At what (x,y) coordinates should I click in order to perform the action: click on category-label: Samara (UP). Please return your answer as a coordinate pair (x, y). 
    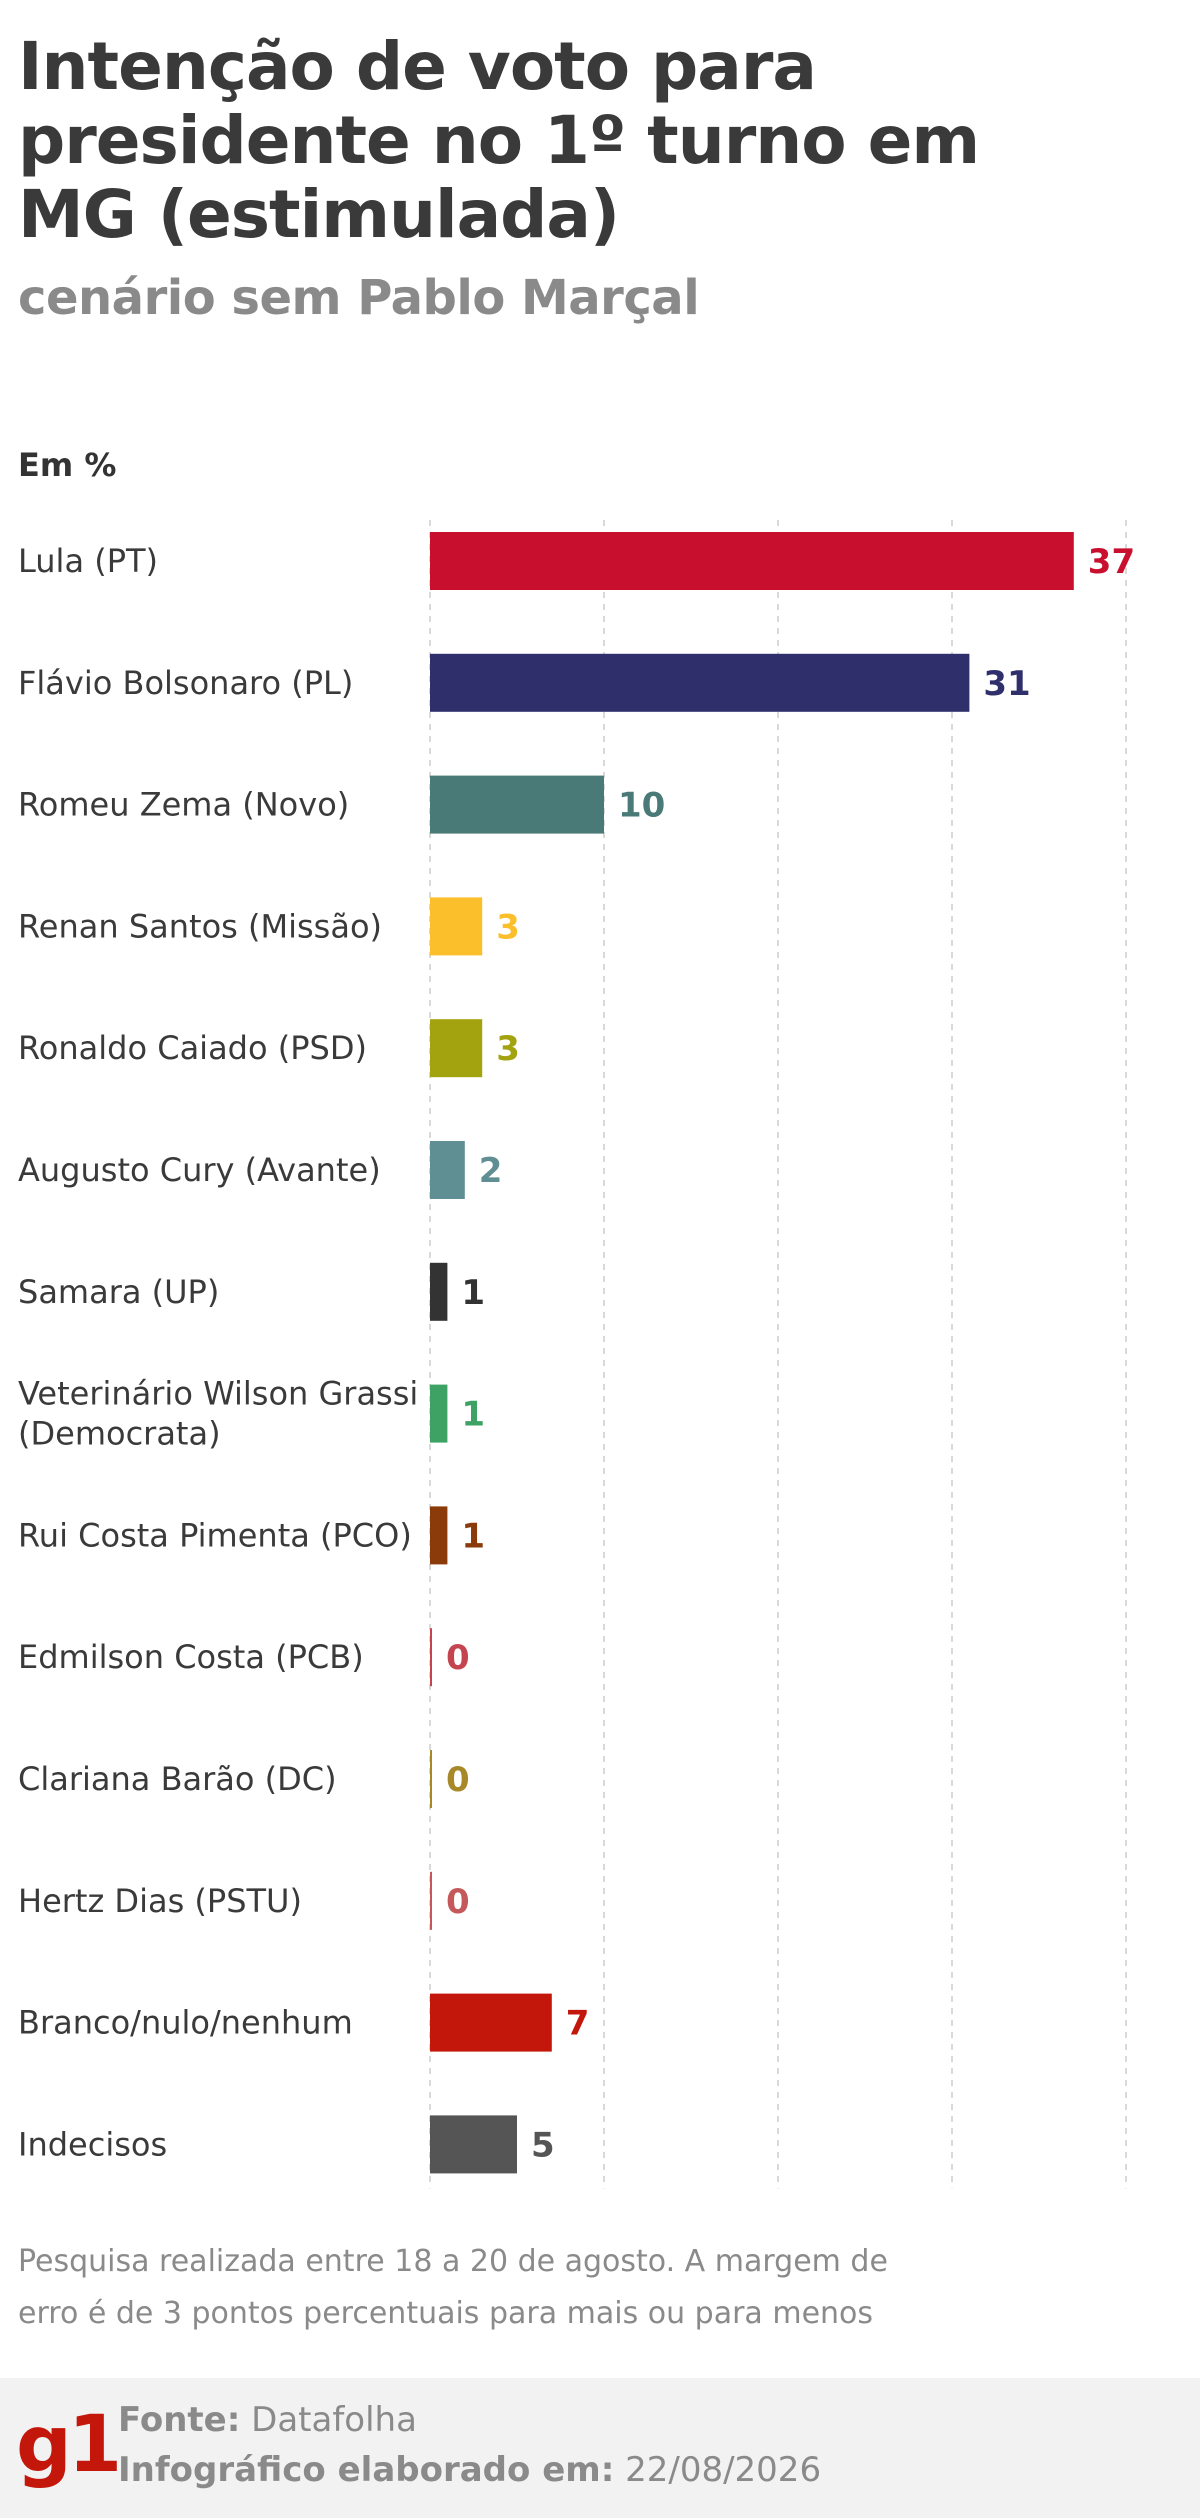
    Looking at the image, I should click on (118, 1292).